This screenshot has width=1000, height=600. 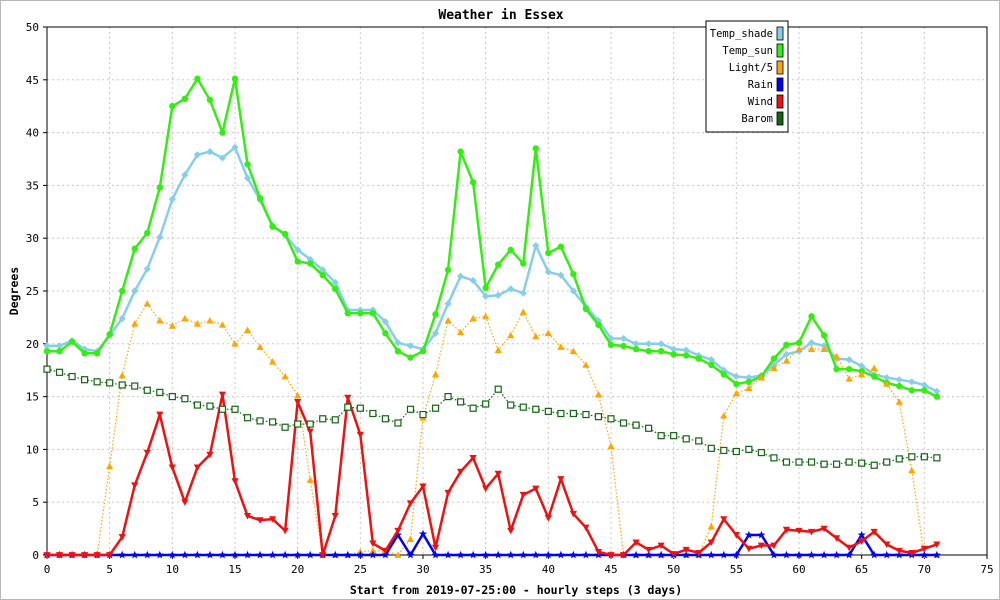 What do you see at coordinates (986, 569) in the screenshot?
I see `x-tick-label: 75` at bounding box center [986, 569].